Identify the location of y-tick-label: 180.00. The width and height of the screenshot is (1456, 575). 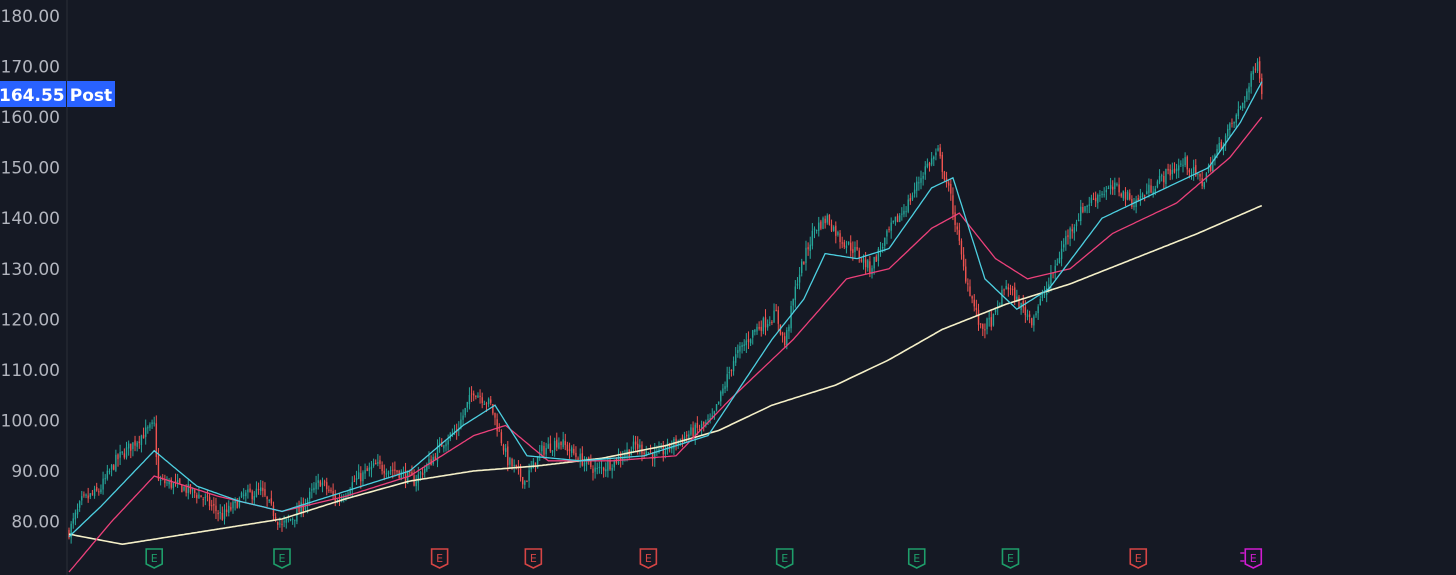
(30, 17).